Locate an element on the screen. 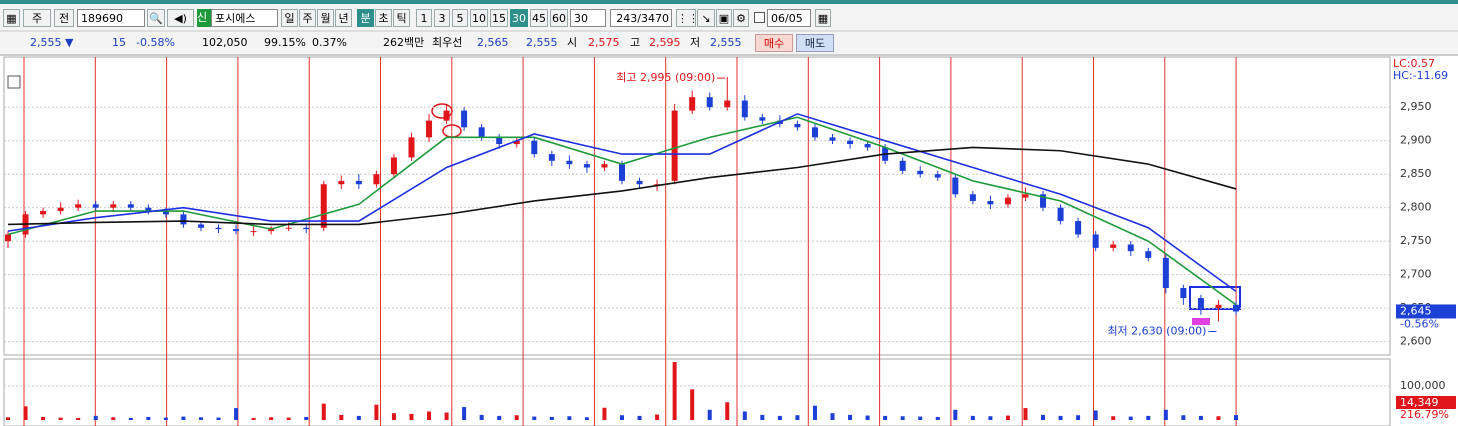  date-input: 06/05 is located at coordinates (789, 18).